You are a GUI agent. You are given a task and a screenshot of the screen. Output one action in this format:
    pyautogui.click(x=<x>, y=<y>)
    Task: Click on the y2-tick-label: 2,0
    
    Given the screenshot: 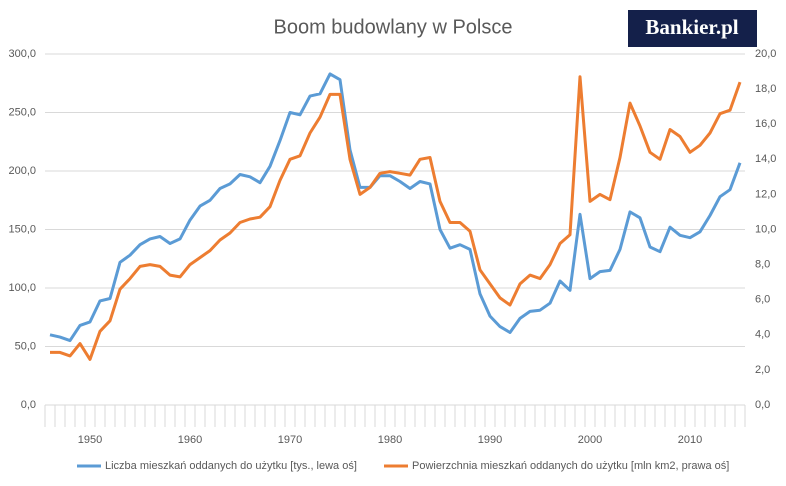 What is the action you would take?
    pyautogui.click(x=762, y=370)
    